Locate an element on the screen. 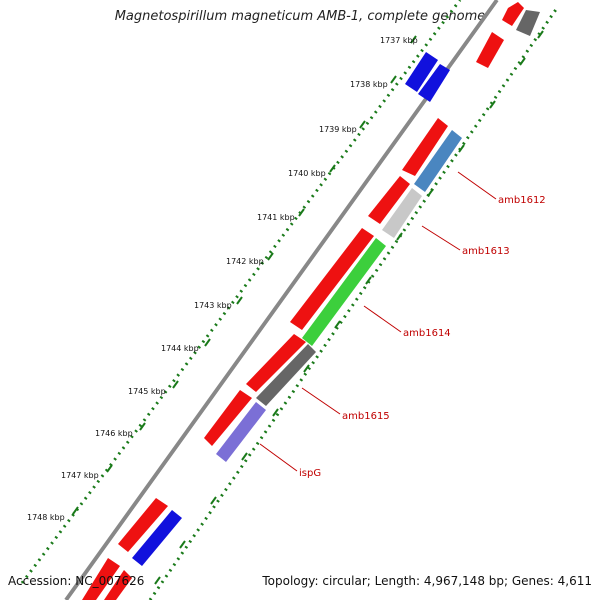  gene-feature-darkgray is located at coordinates (286, 375).